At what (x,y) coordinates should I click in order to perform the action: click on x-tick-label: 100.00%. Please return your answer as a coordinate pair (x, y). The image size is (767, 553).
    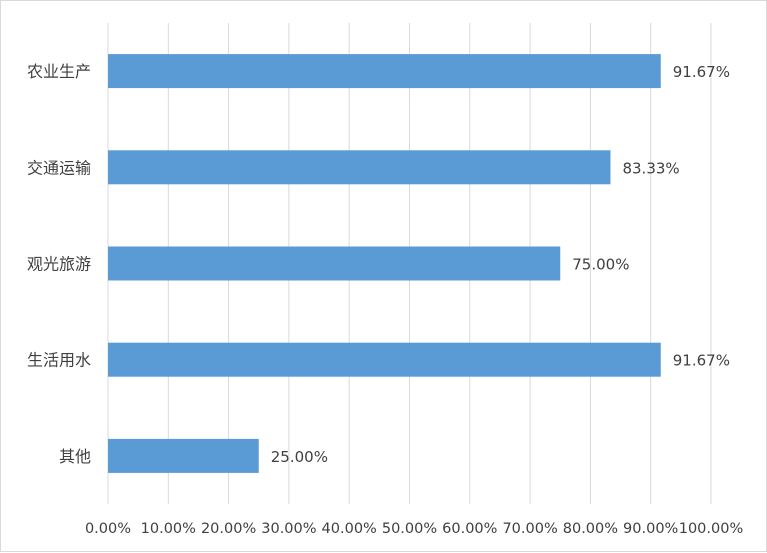
    Looking at the image, I should click on (711, 529).